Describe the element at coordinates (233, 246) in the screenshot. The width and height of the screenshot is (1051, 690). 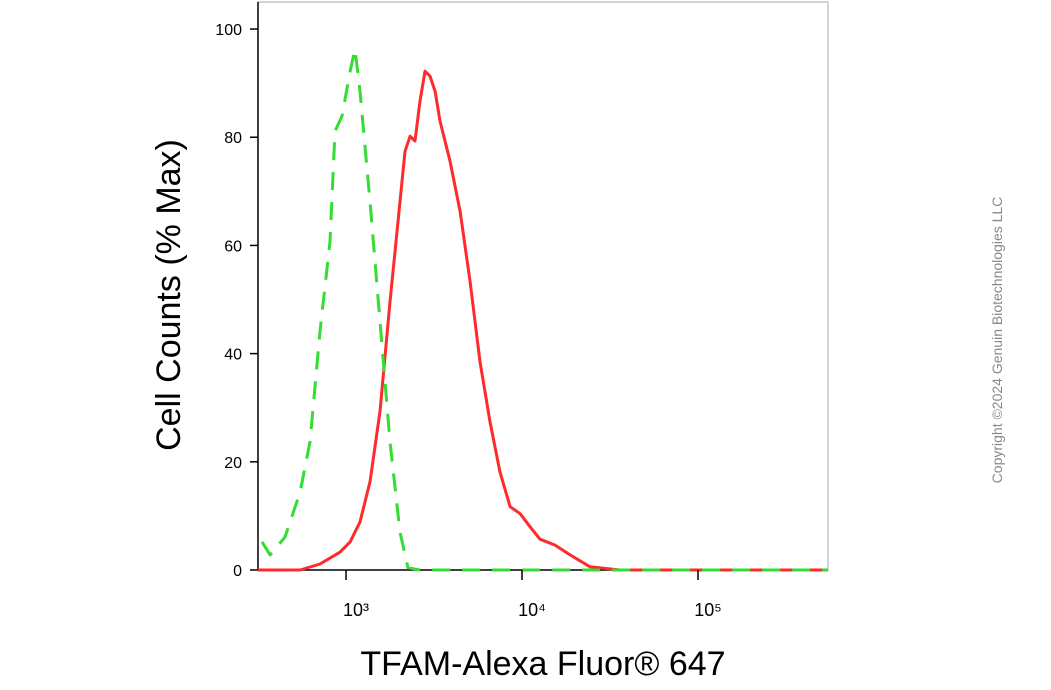
I see `y-tick-label: 60` at that location.